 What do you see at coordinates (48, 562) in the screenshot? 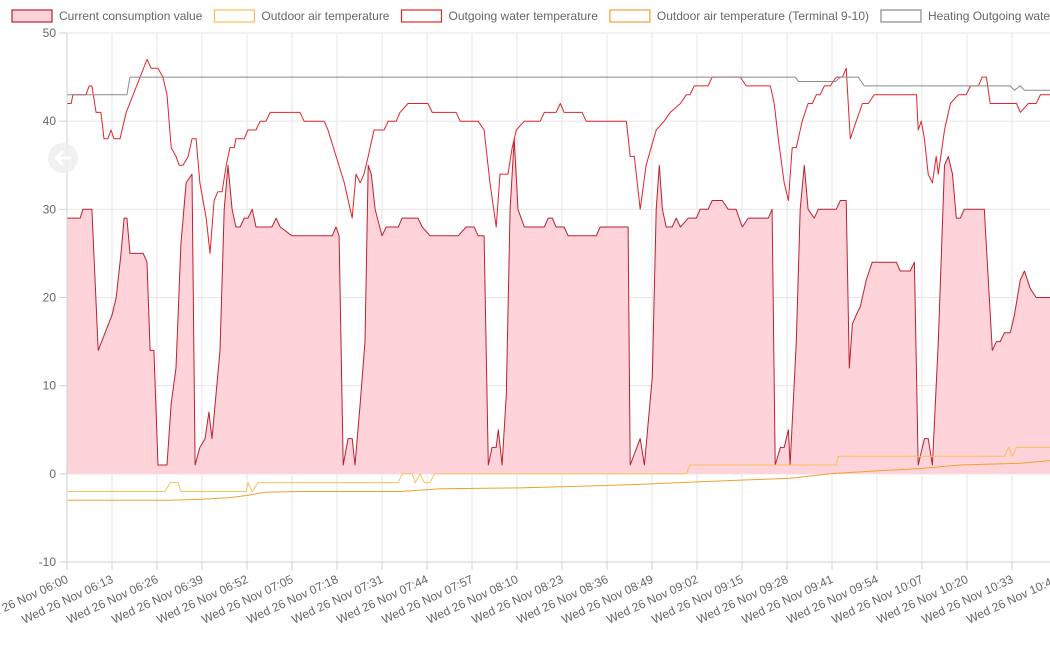
I see `y-tick-label: -10` at bounding box center [48, 562].